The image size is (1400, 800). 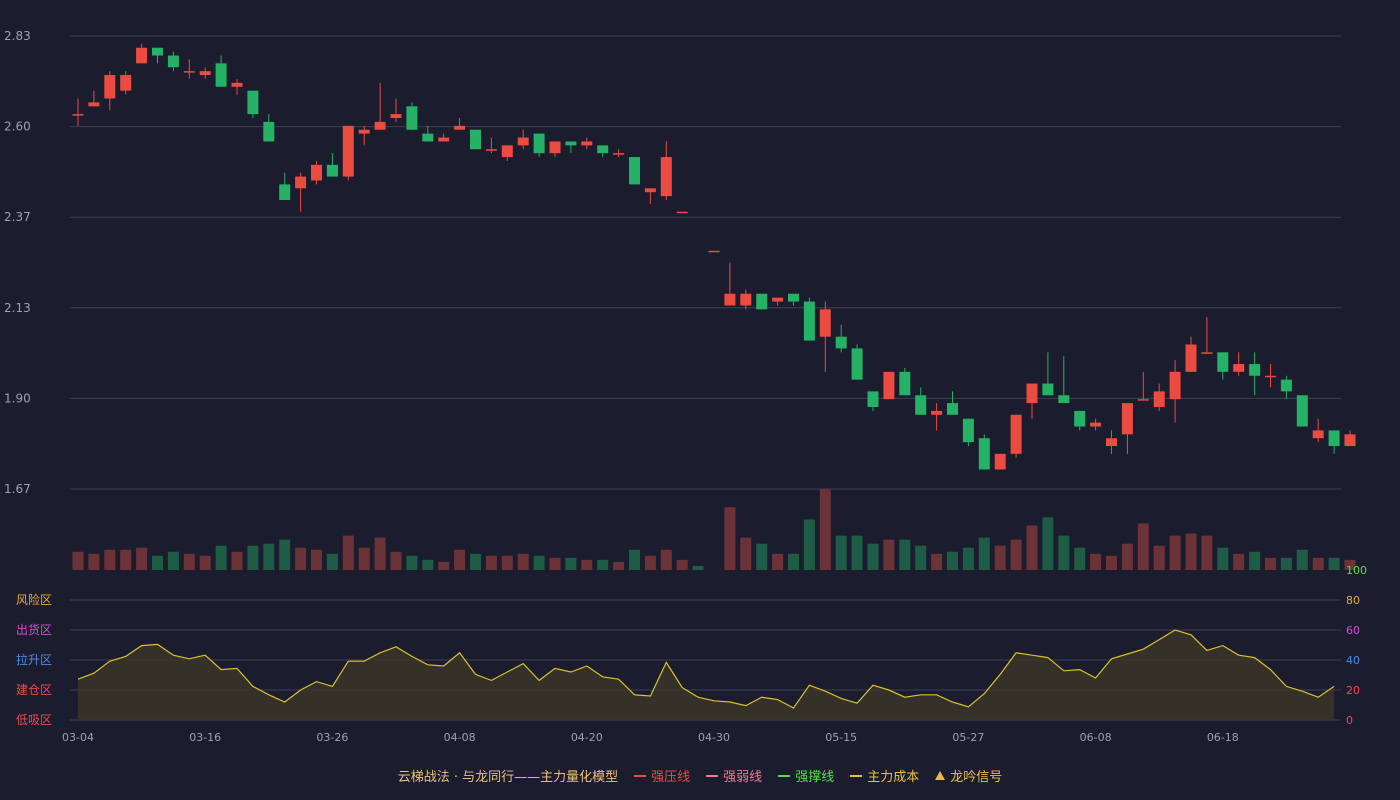 What do you see at coordinates (662, 775) in the screenshot?
I see `legend-item-strong-pressure: 强压线` at bounding box center [662, 775].